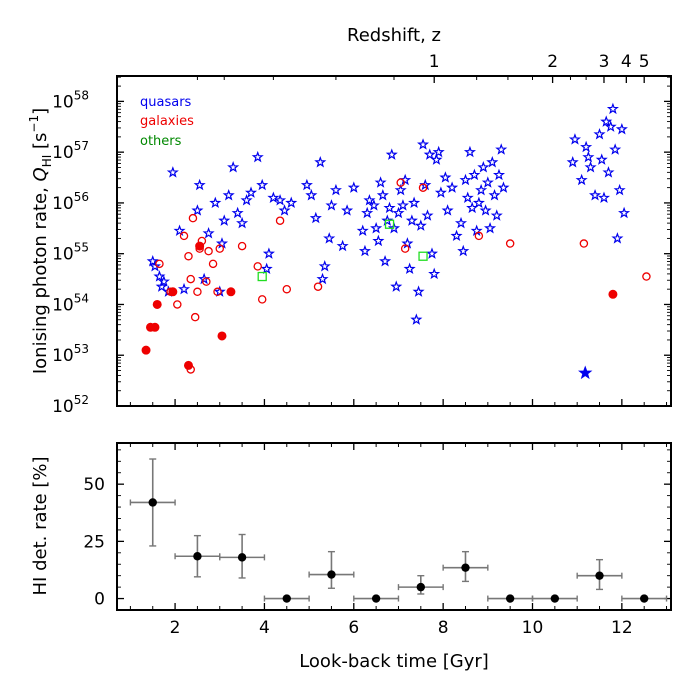  What do you see at coordinates (81, 298) in the screenshot?
I see `y-tick-exponent: 54` at bounding box center [81, 298].